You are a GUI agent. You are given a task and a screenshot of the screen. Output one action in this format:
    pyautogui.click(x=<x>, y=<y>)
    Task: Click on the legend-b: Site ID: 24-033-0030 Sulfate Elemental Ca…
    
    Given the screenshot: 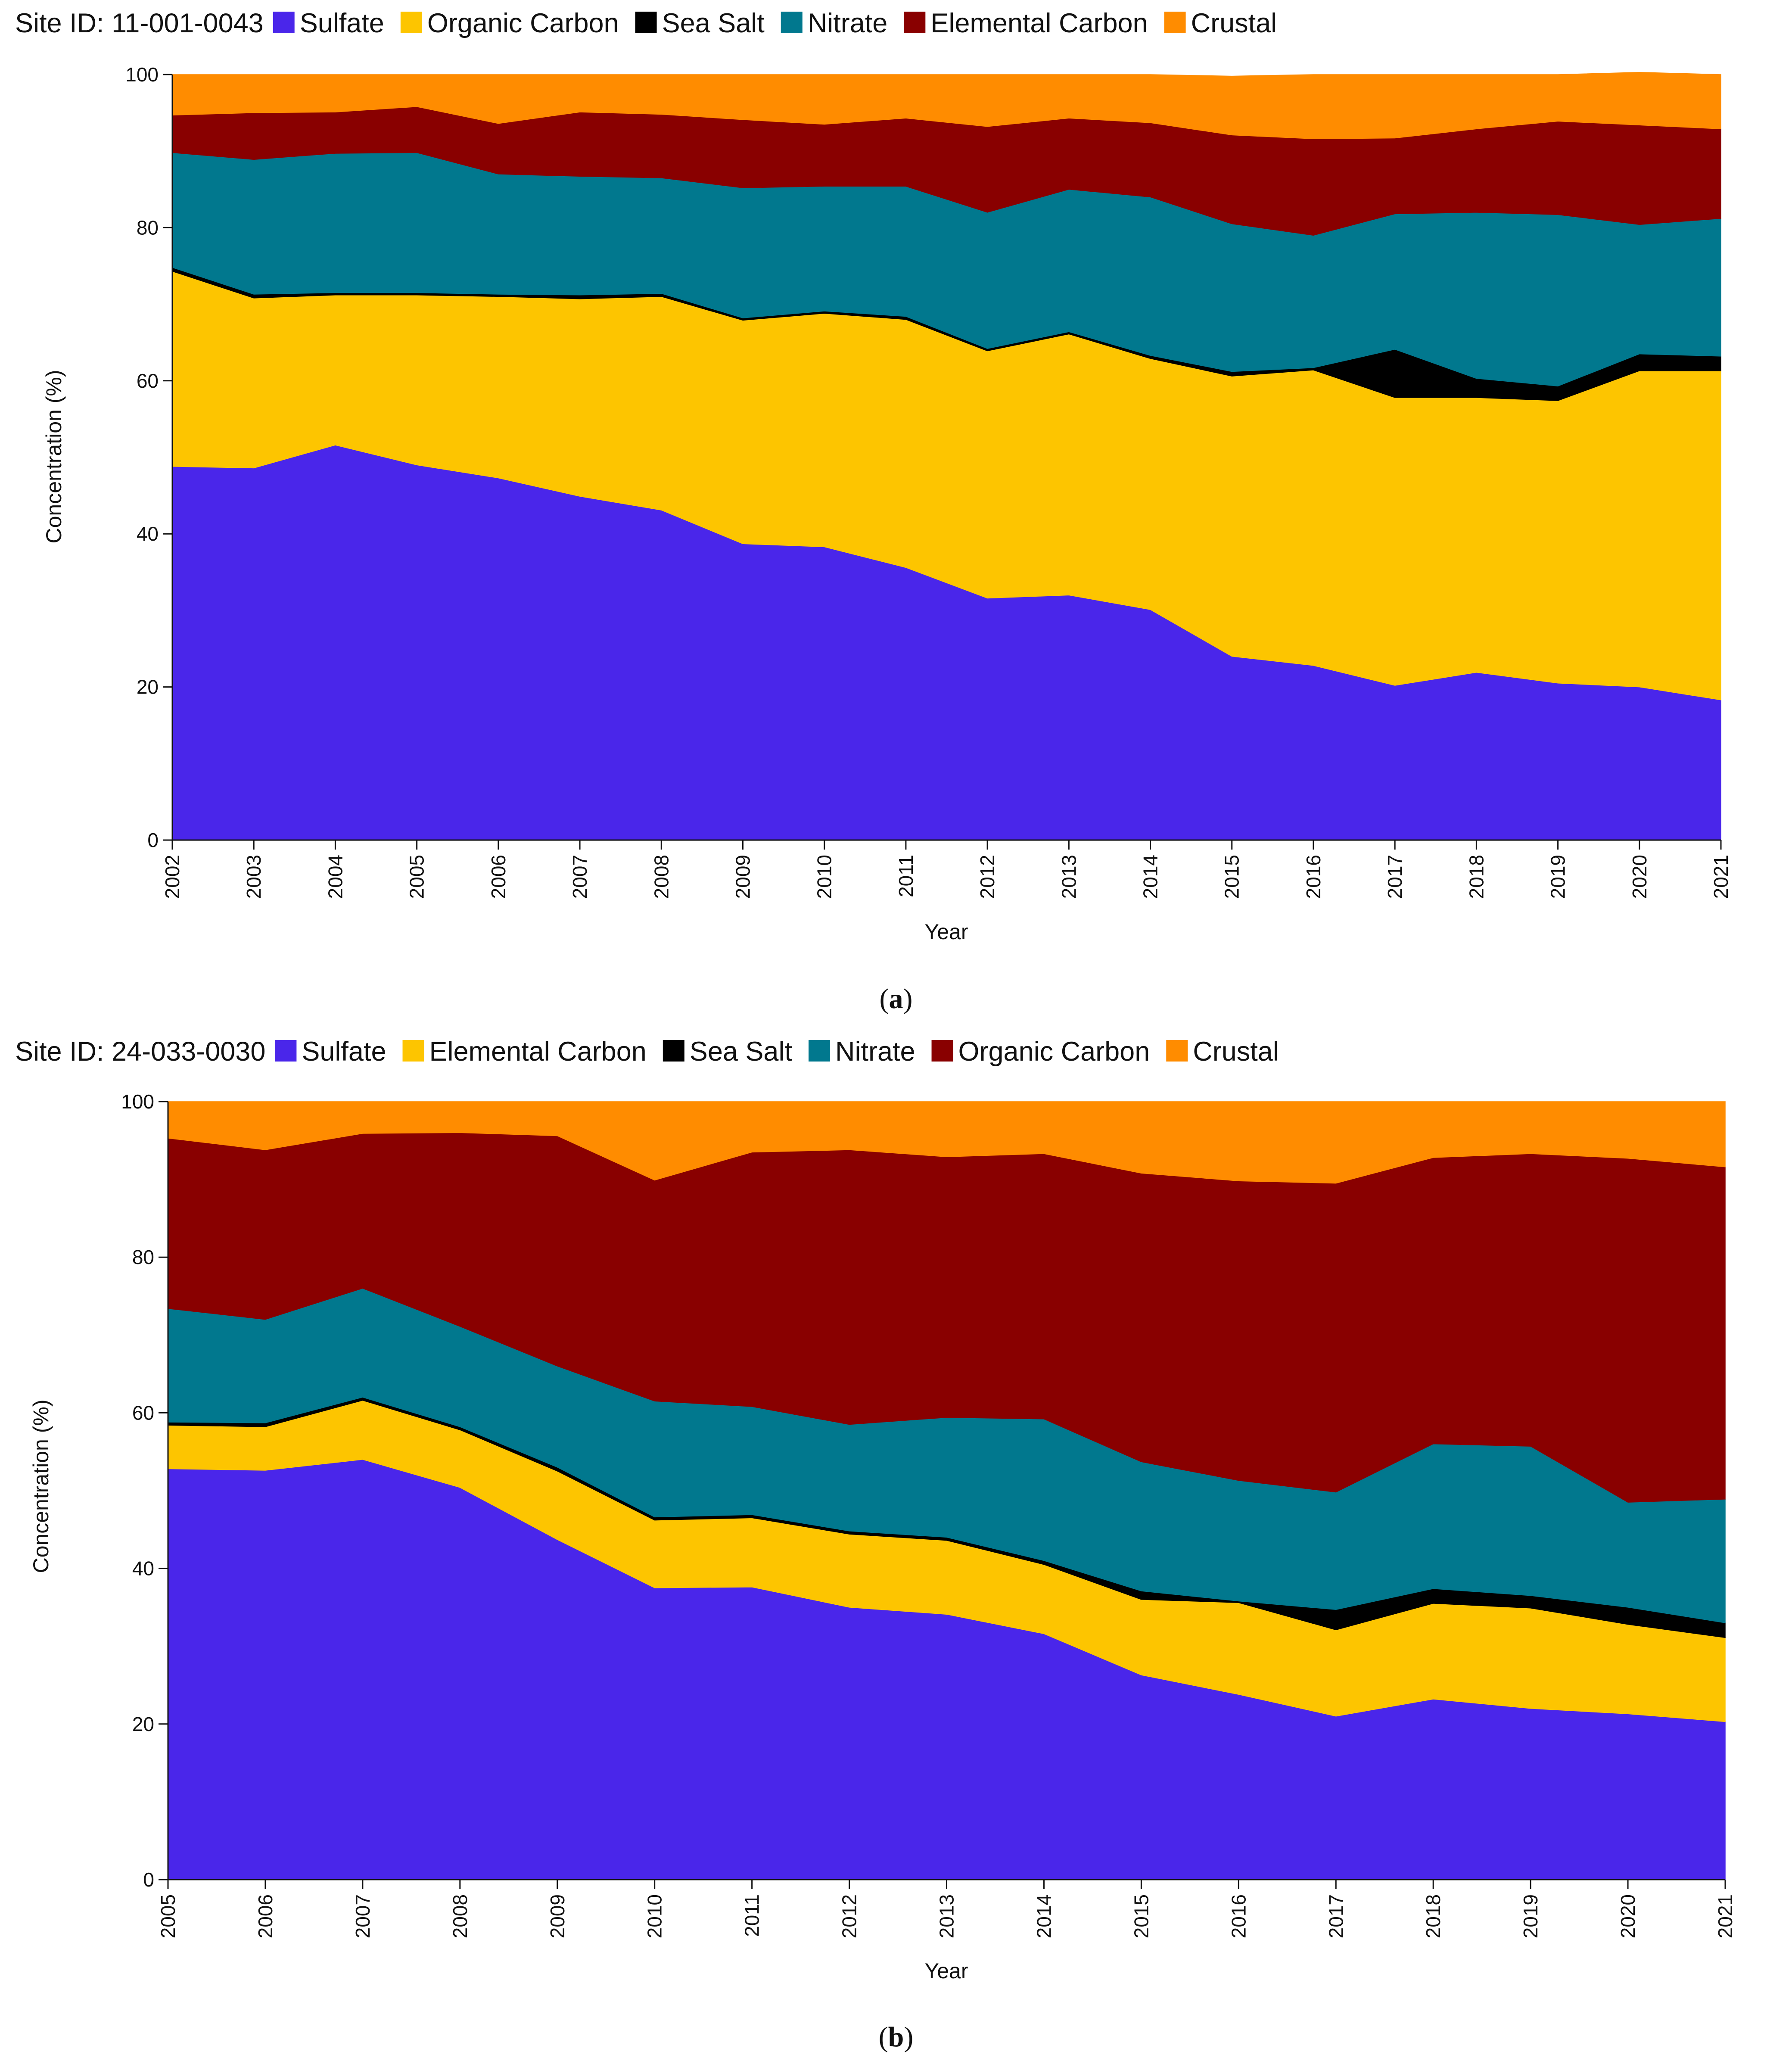 What is the action you would take?
    pyautogui.click(x=647, y=1052)
    